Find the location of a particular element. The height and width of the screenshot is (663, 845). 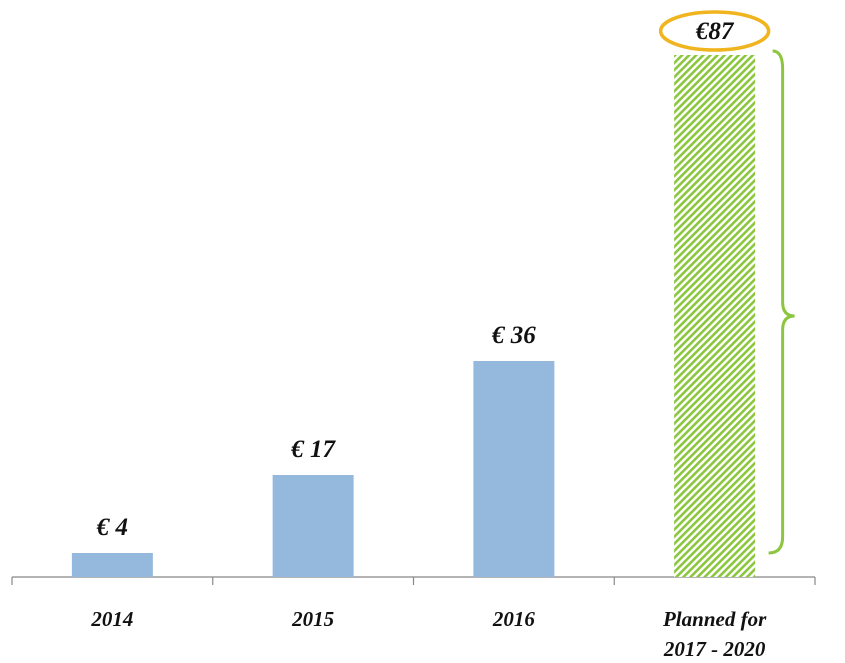

x-tick-label: 2016 is located at coordinates (513, 619).